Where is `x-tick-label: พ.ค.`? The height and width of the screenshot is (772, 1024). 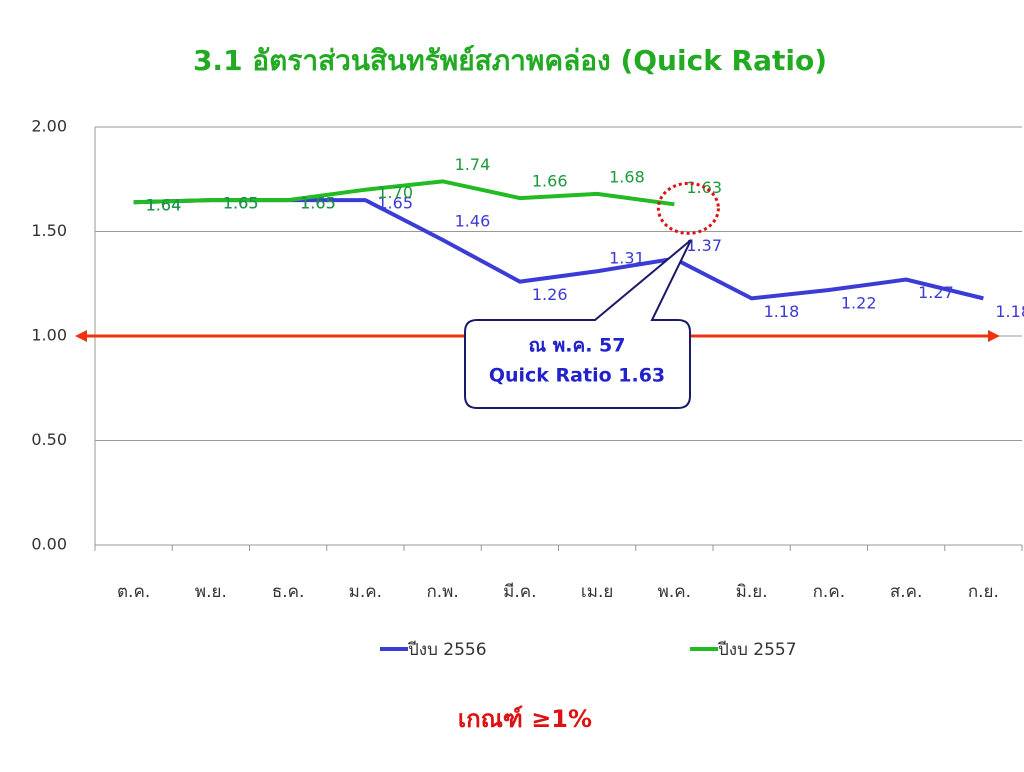 x-tick-label: พ.ค. is located at coordinates (674, 592).